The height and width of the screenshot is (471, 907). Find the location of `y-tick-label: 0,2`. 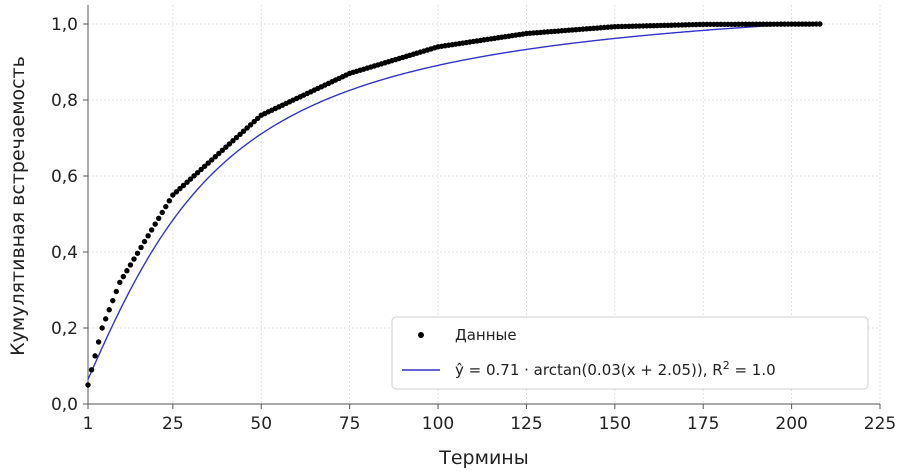

y-tick-label: 0,2 is located at coordinates (64, 329).